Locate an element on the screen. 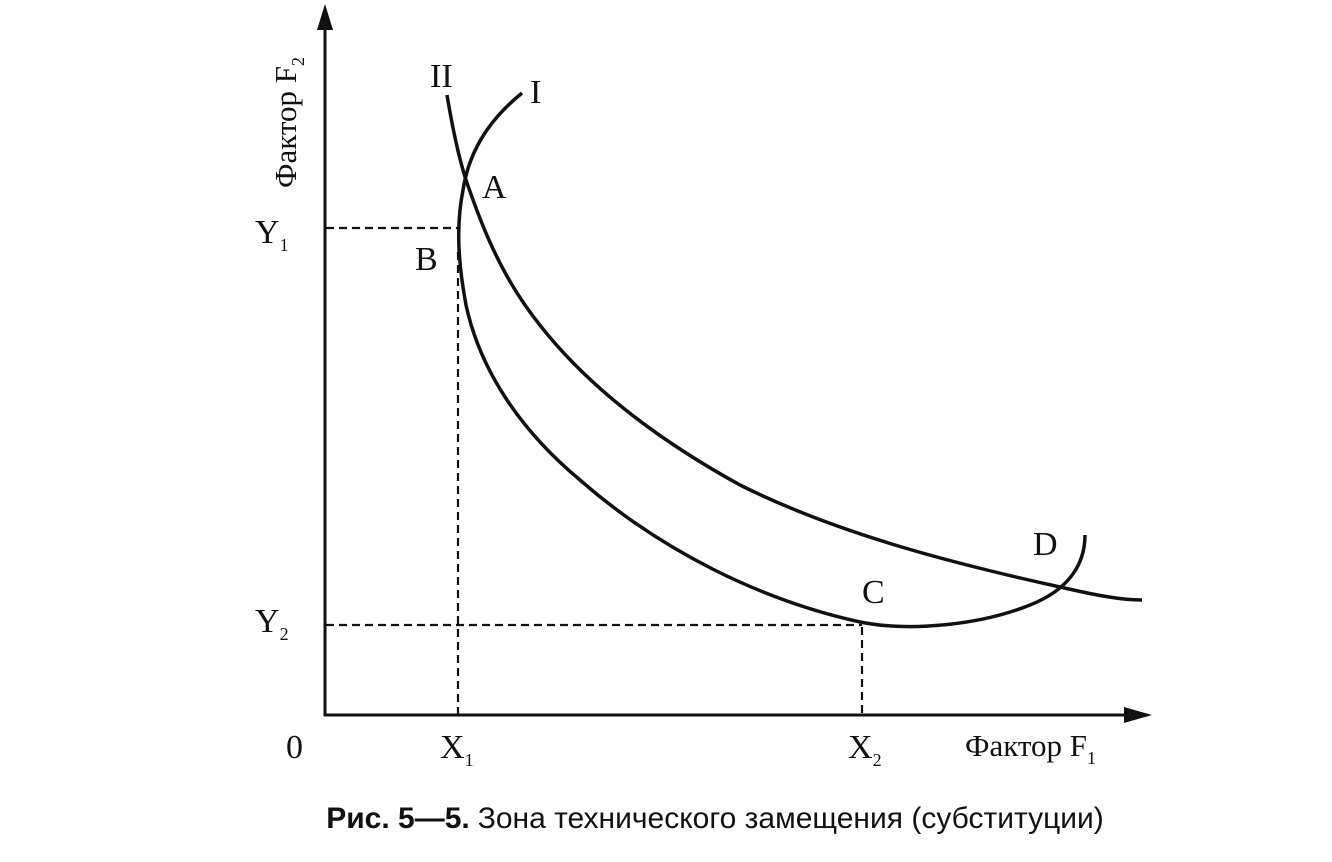 This screenshot has width=1332, height=862. x-mark-sub: 1 is located at coordinates (469, 760).